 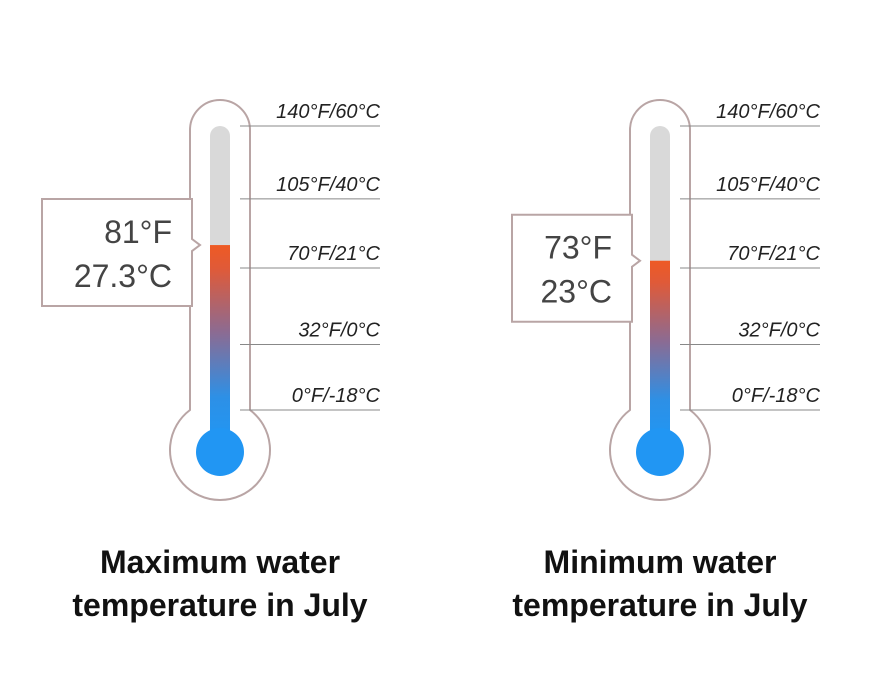 What do you see at coordinates (123, 276) in the screenshot?
I see `value-label-c: 27.3°C` at bounding box center [123, 276].